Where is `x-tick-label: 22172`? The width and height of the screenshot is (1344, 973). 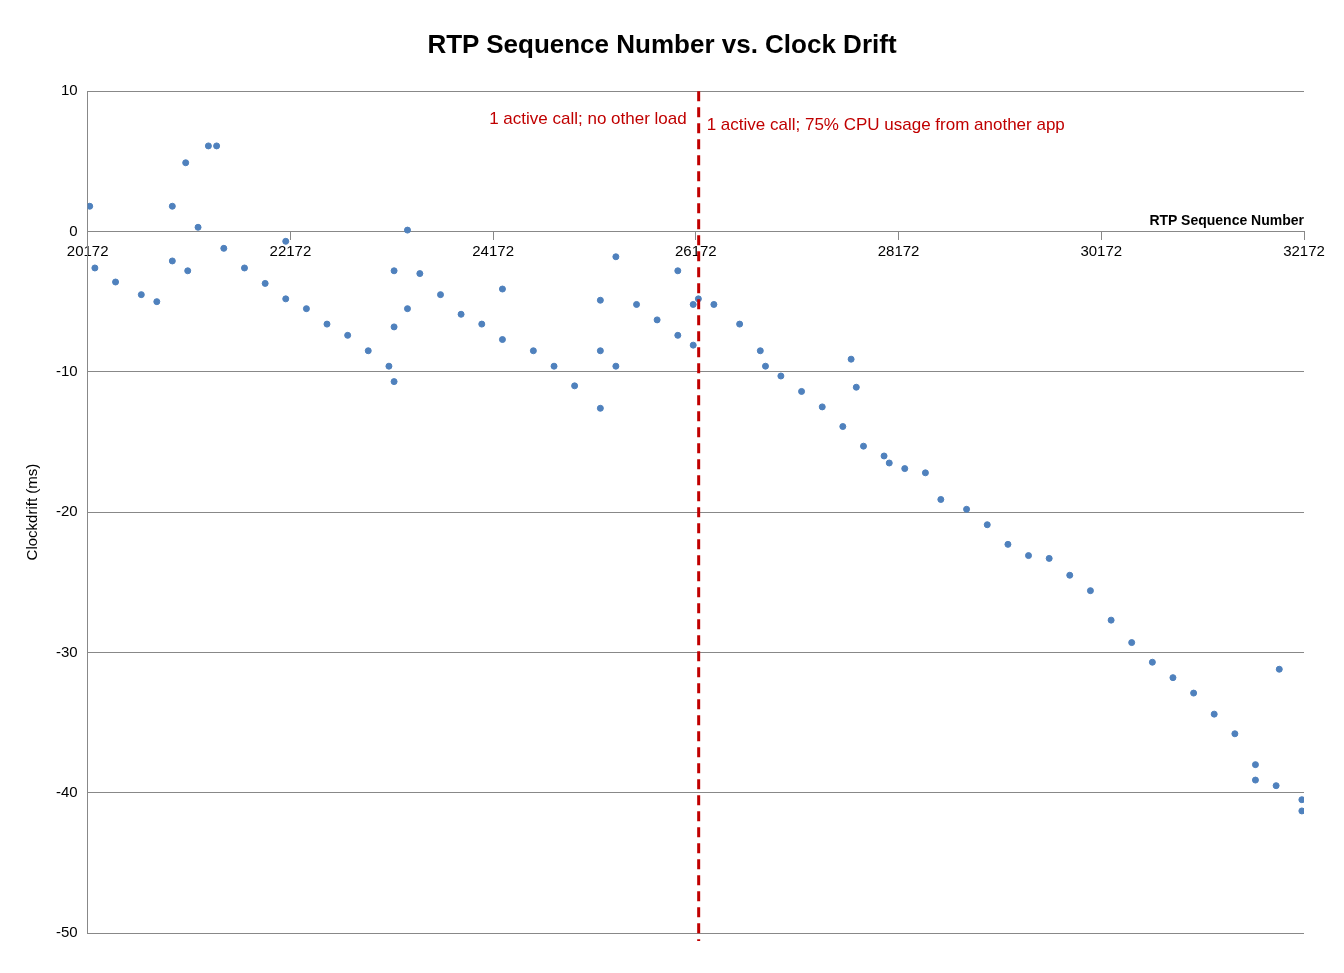 x-tick-label: 22172 is located at coordinates (290, 250).